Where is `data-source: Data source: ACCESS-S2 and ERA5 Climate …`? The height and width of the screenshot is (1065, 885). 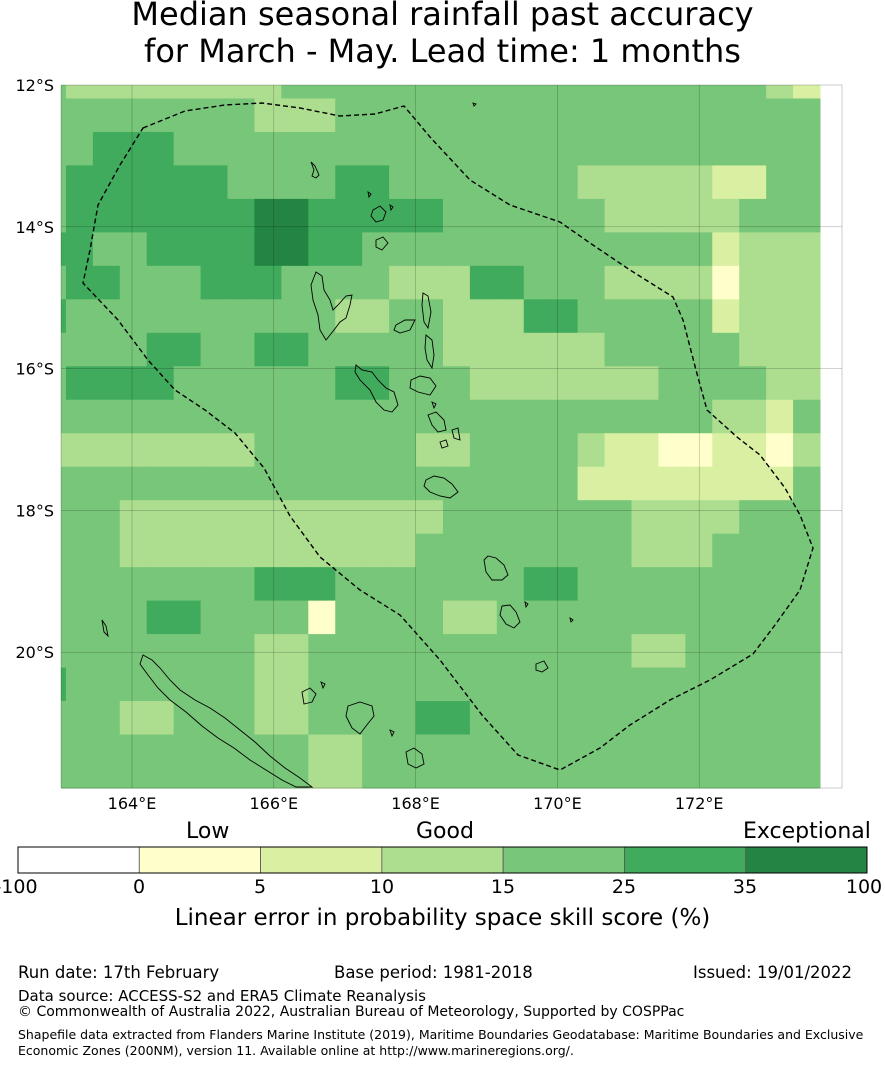
data-source: Data source: ACCESS-S2 and ERA5 Climate … is located at coordinates (222, 996).